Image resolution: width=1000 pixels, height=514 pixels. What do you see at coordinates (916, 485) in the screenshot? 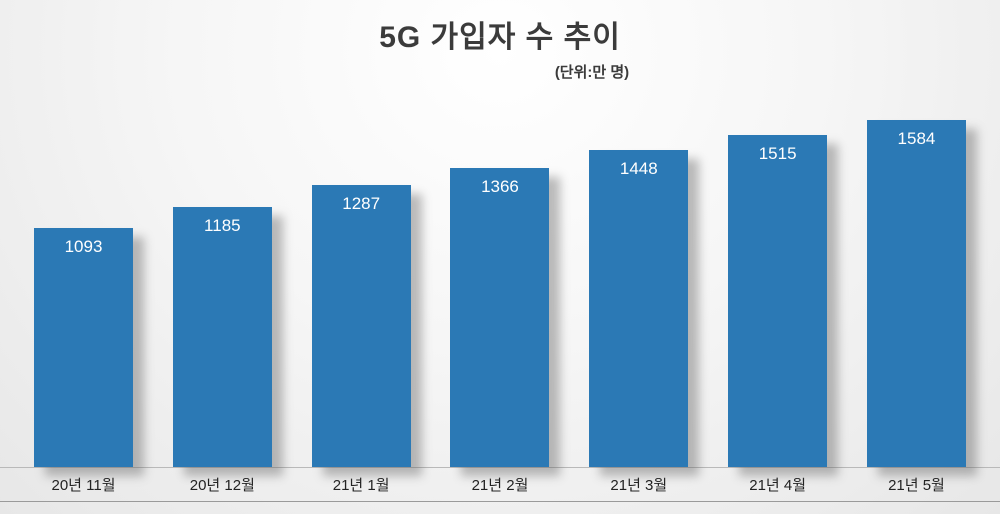
I see `x-axis-label: 21년 5월` at bounding box center [916, 485].